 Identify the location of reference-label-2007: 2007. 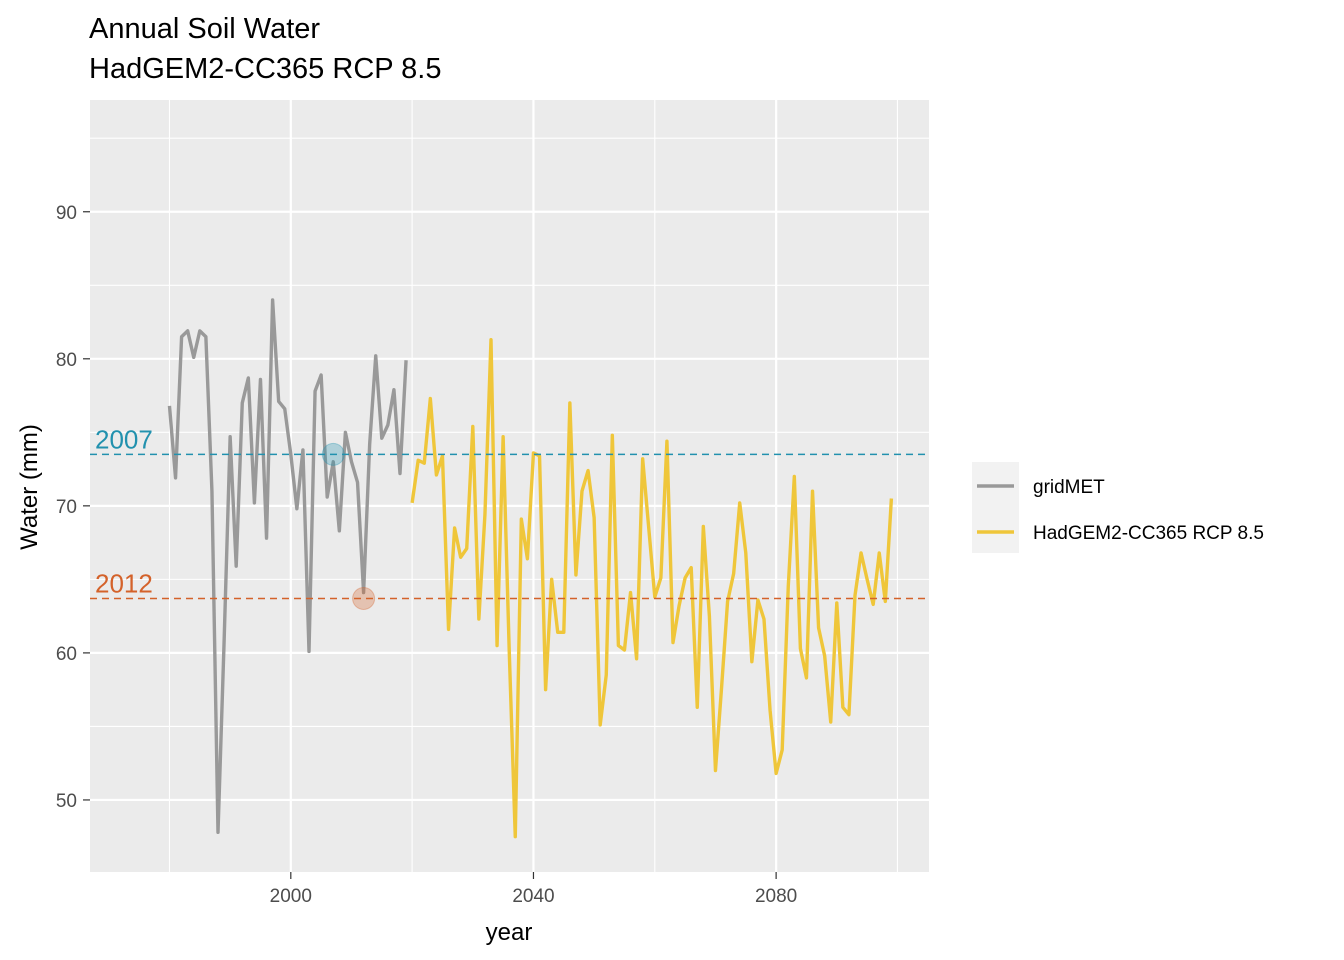
(124, 439).